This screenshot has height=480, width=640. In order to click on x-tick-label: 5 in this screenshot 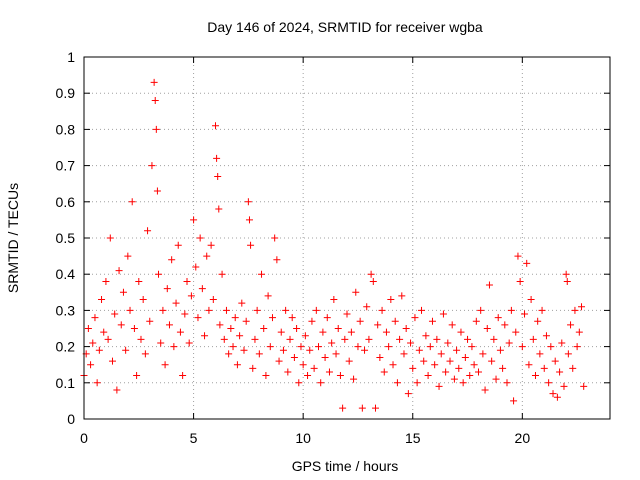, I will do `click(194, 438)`.